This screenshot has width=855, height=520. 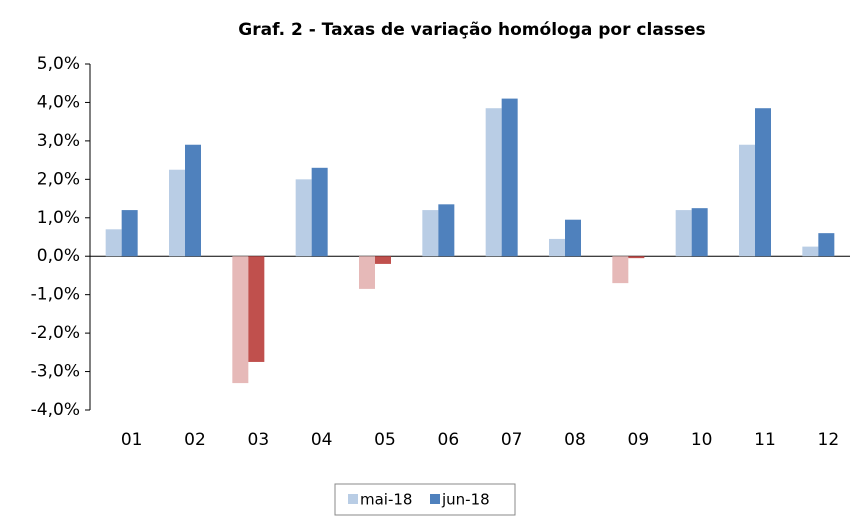 I want to click on x-tick-label: 07, so click(x=512, y=440).